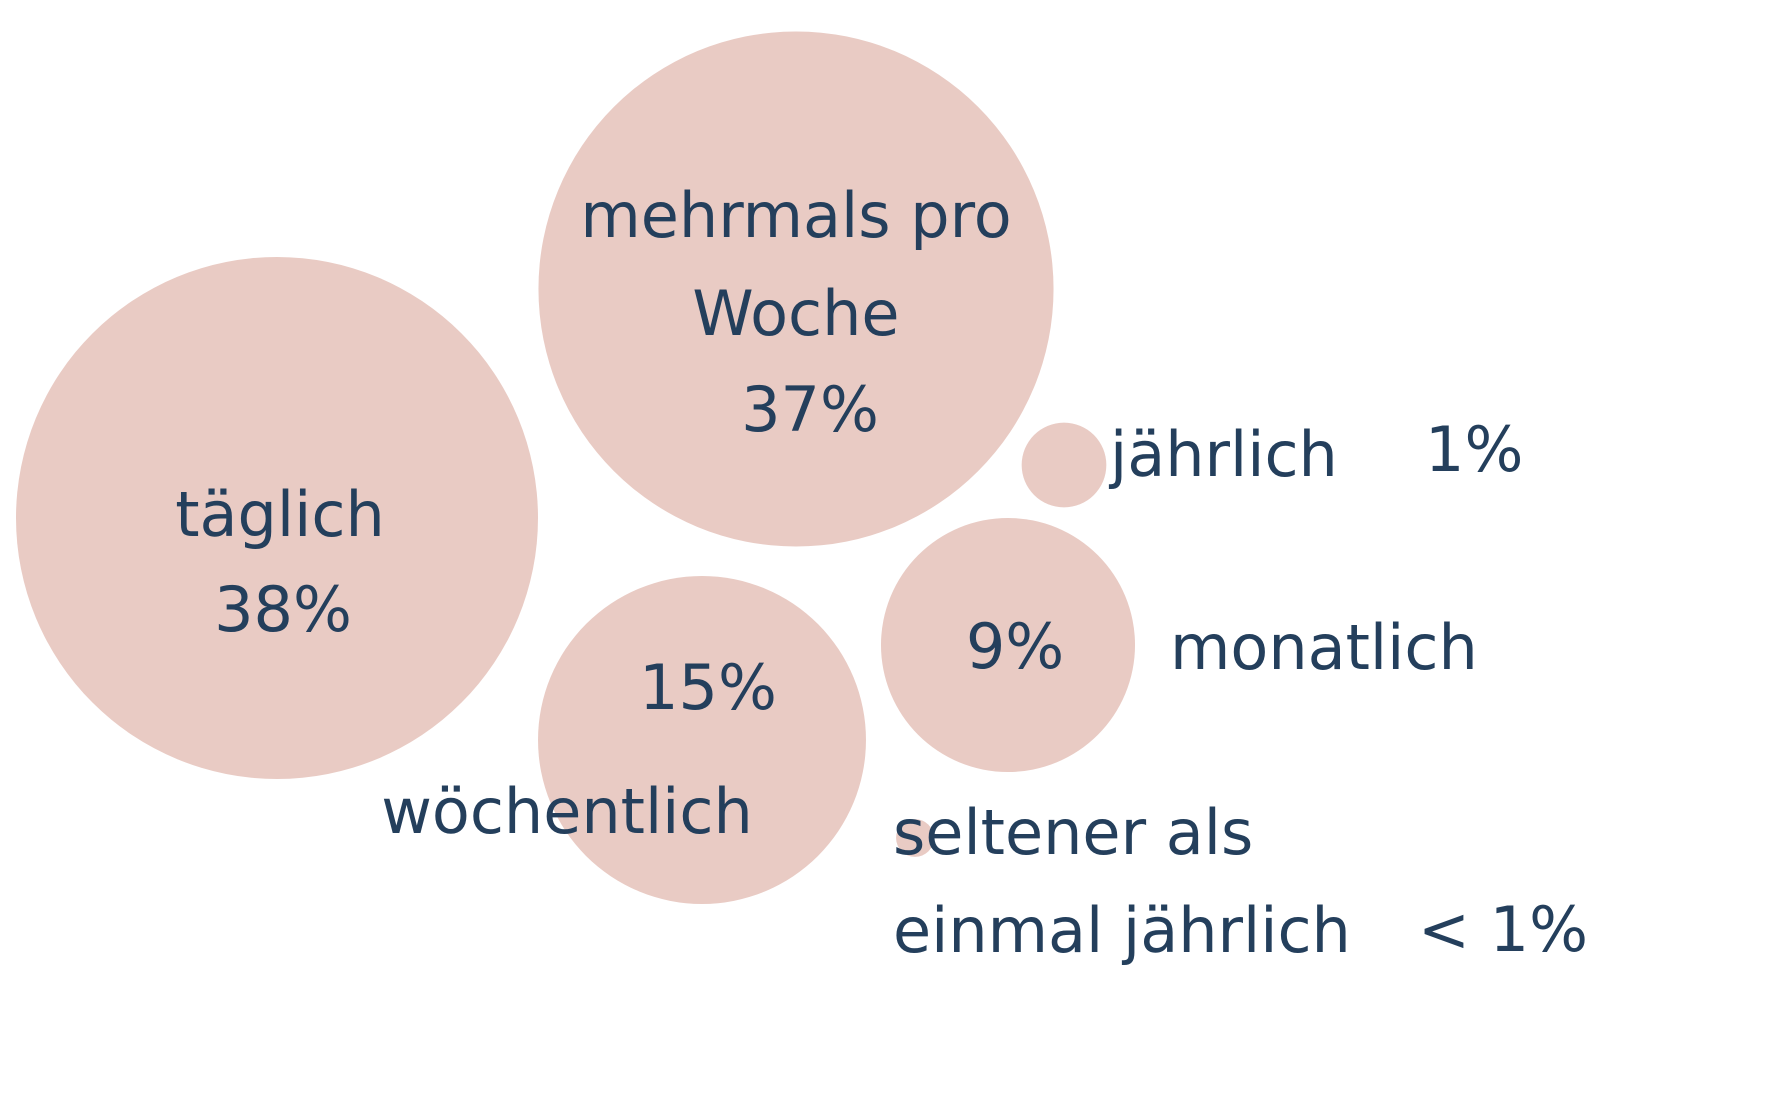 This screenshot has height=1107, width=1769. I want to click on category-label: jährlich, so click(1224, 454).